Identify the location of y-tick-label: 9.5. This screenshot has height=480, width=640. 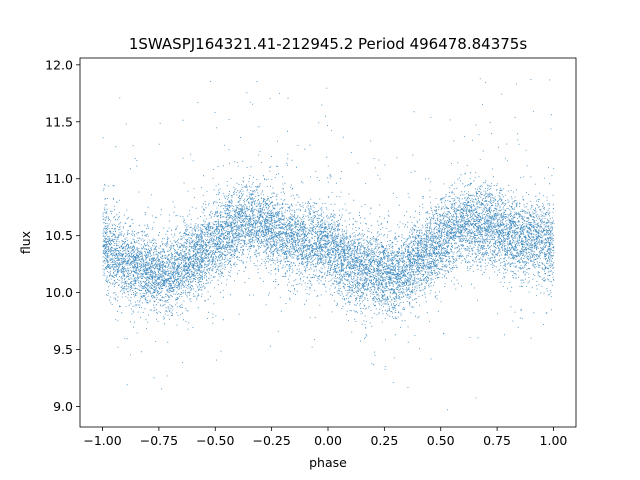
(63, 349).